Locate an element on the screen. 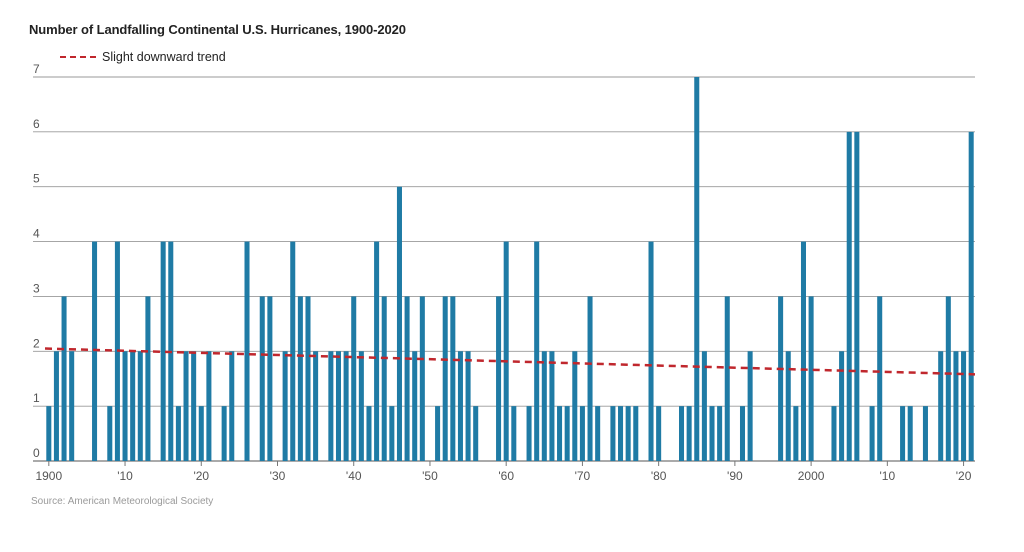 This screenshot has width=1024, height=552. bar-1985 is located at coordinates (697, 269).